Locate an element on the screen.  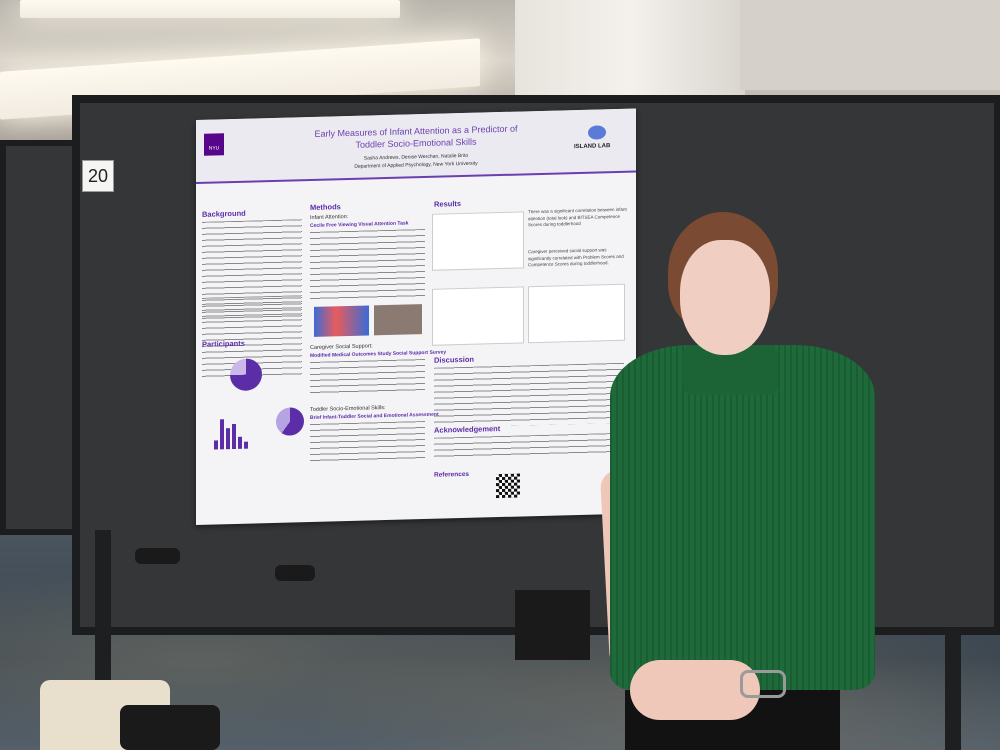
section-participants: Participants is located at coordinates (223, 343).